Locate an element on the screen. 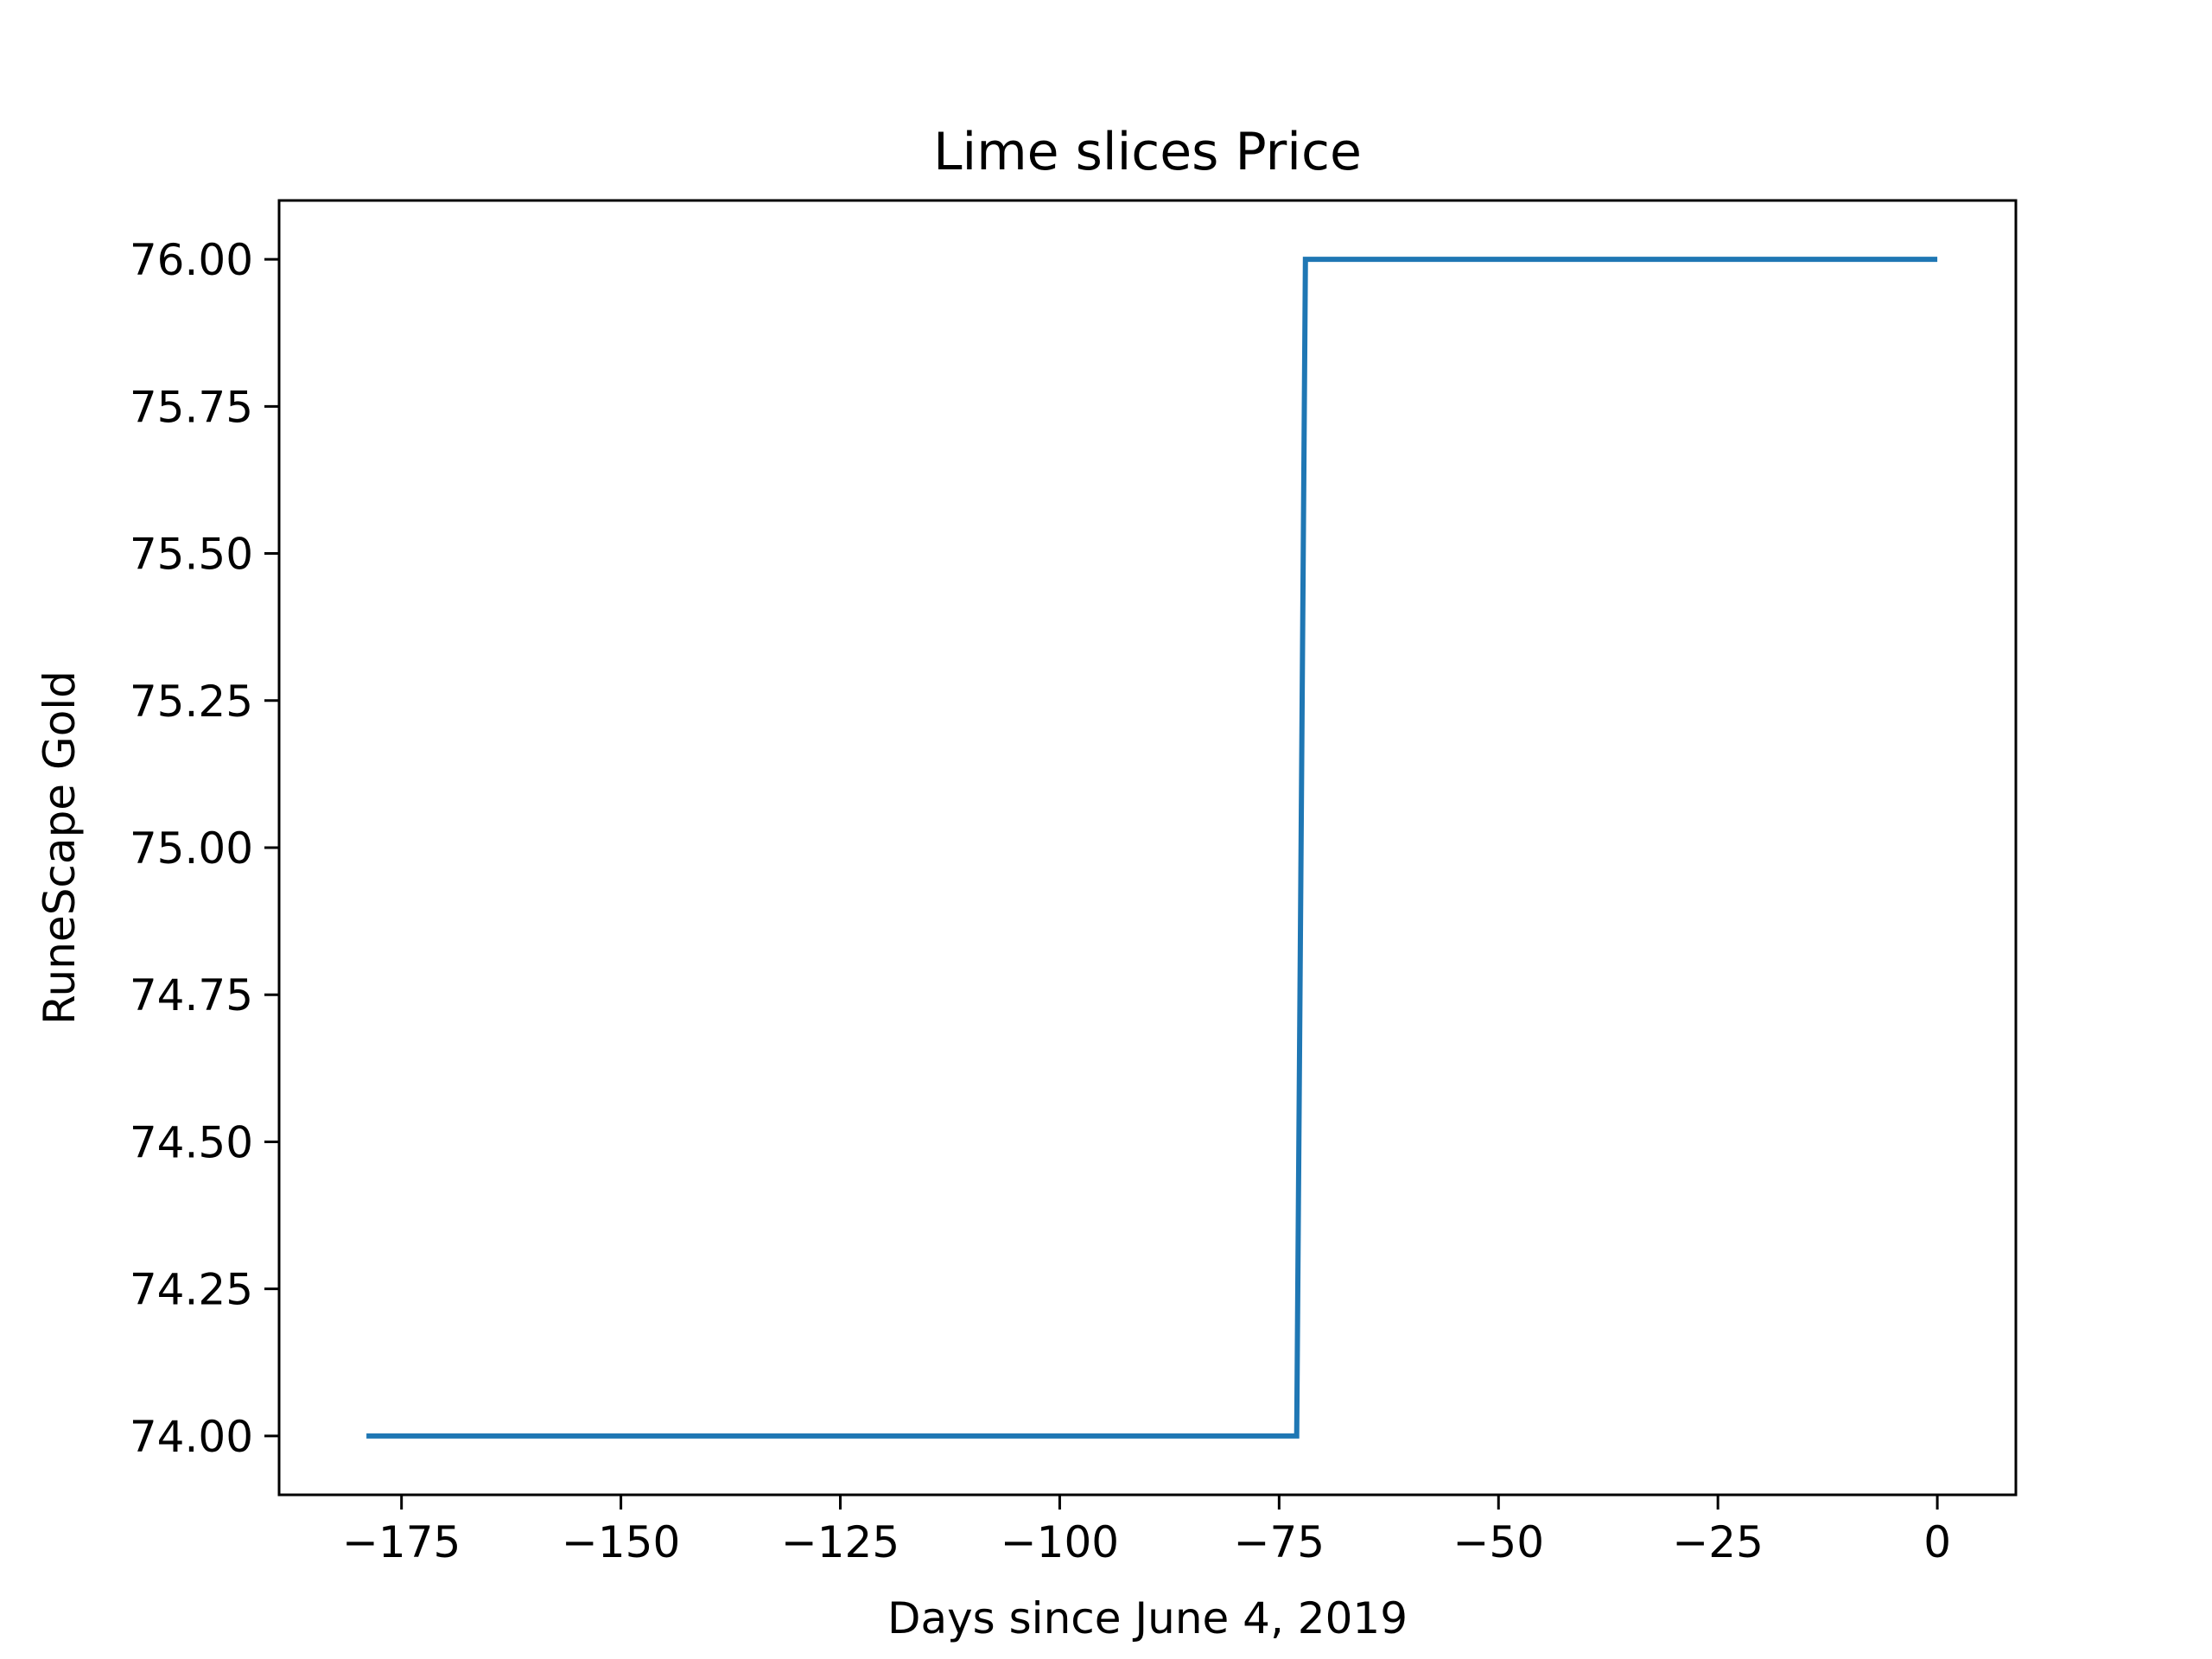 Image resolution: width=2212 pixels, height=1659 pixels. chart-title: Lime slices Price is located at coordinates (1147, 152).